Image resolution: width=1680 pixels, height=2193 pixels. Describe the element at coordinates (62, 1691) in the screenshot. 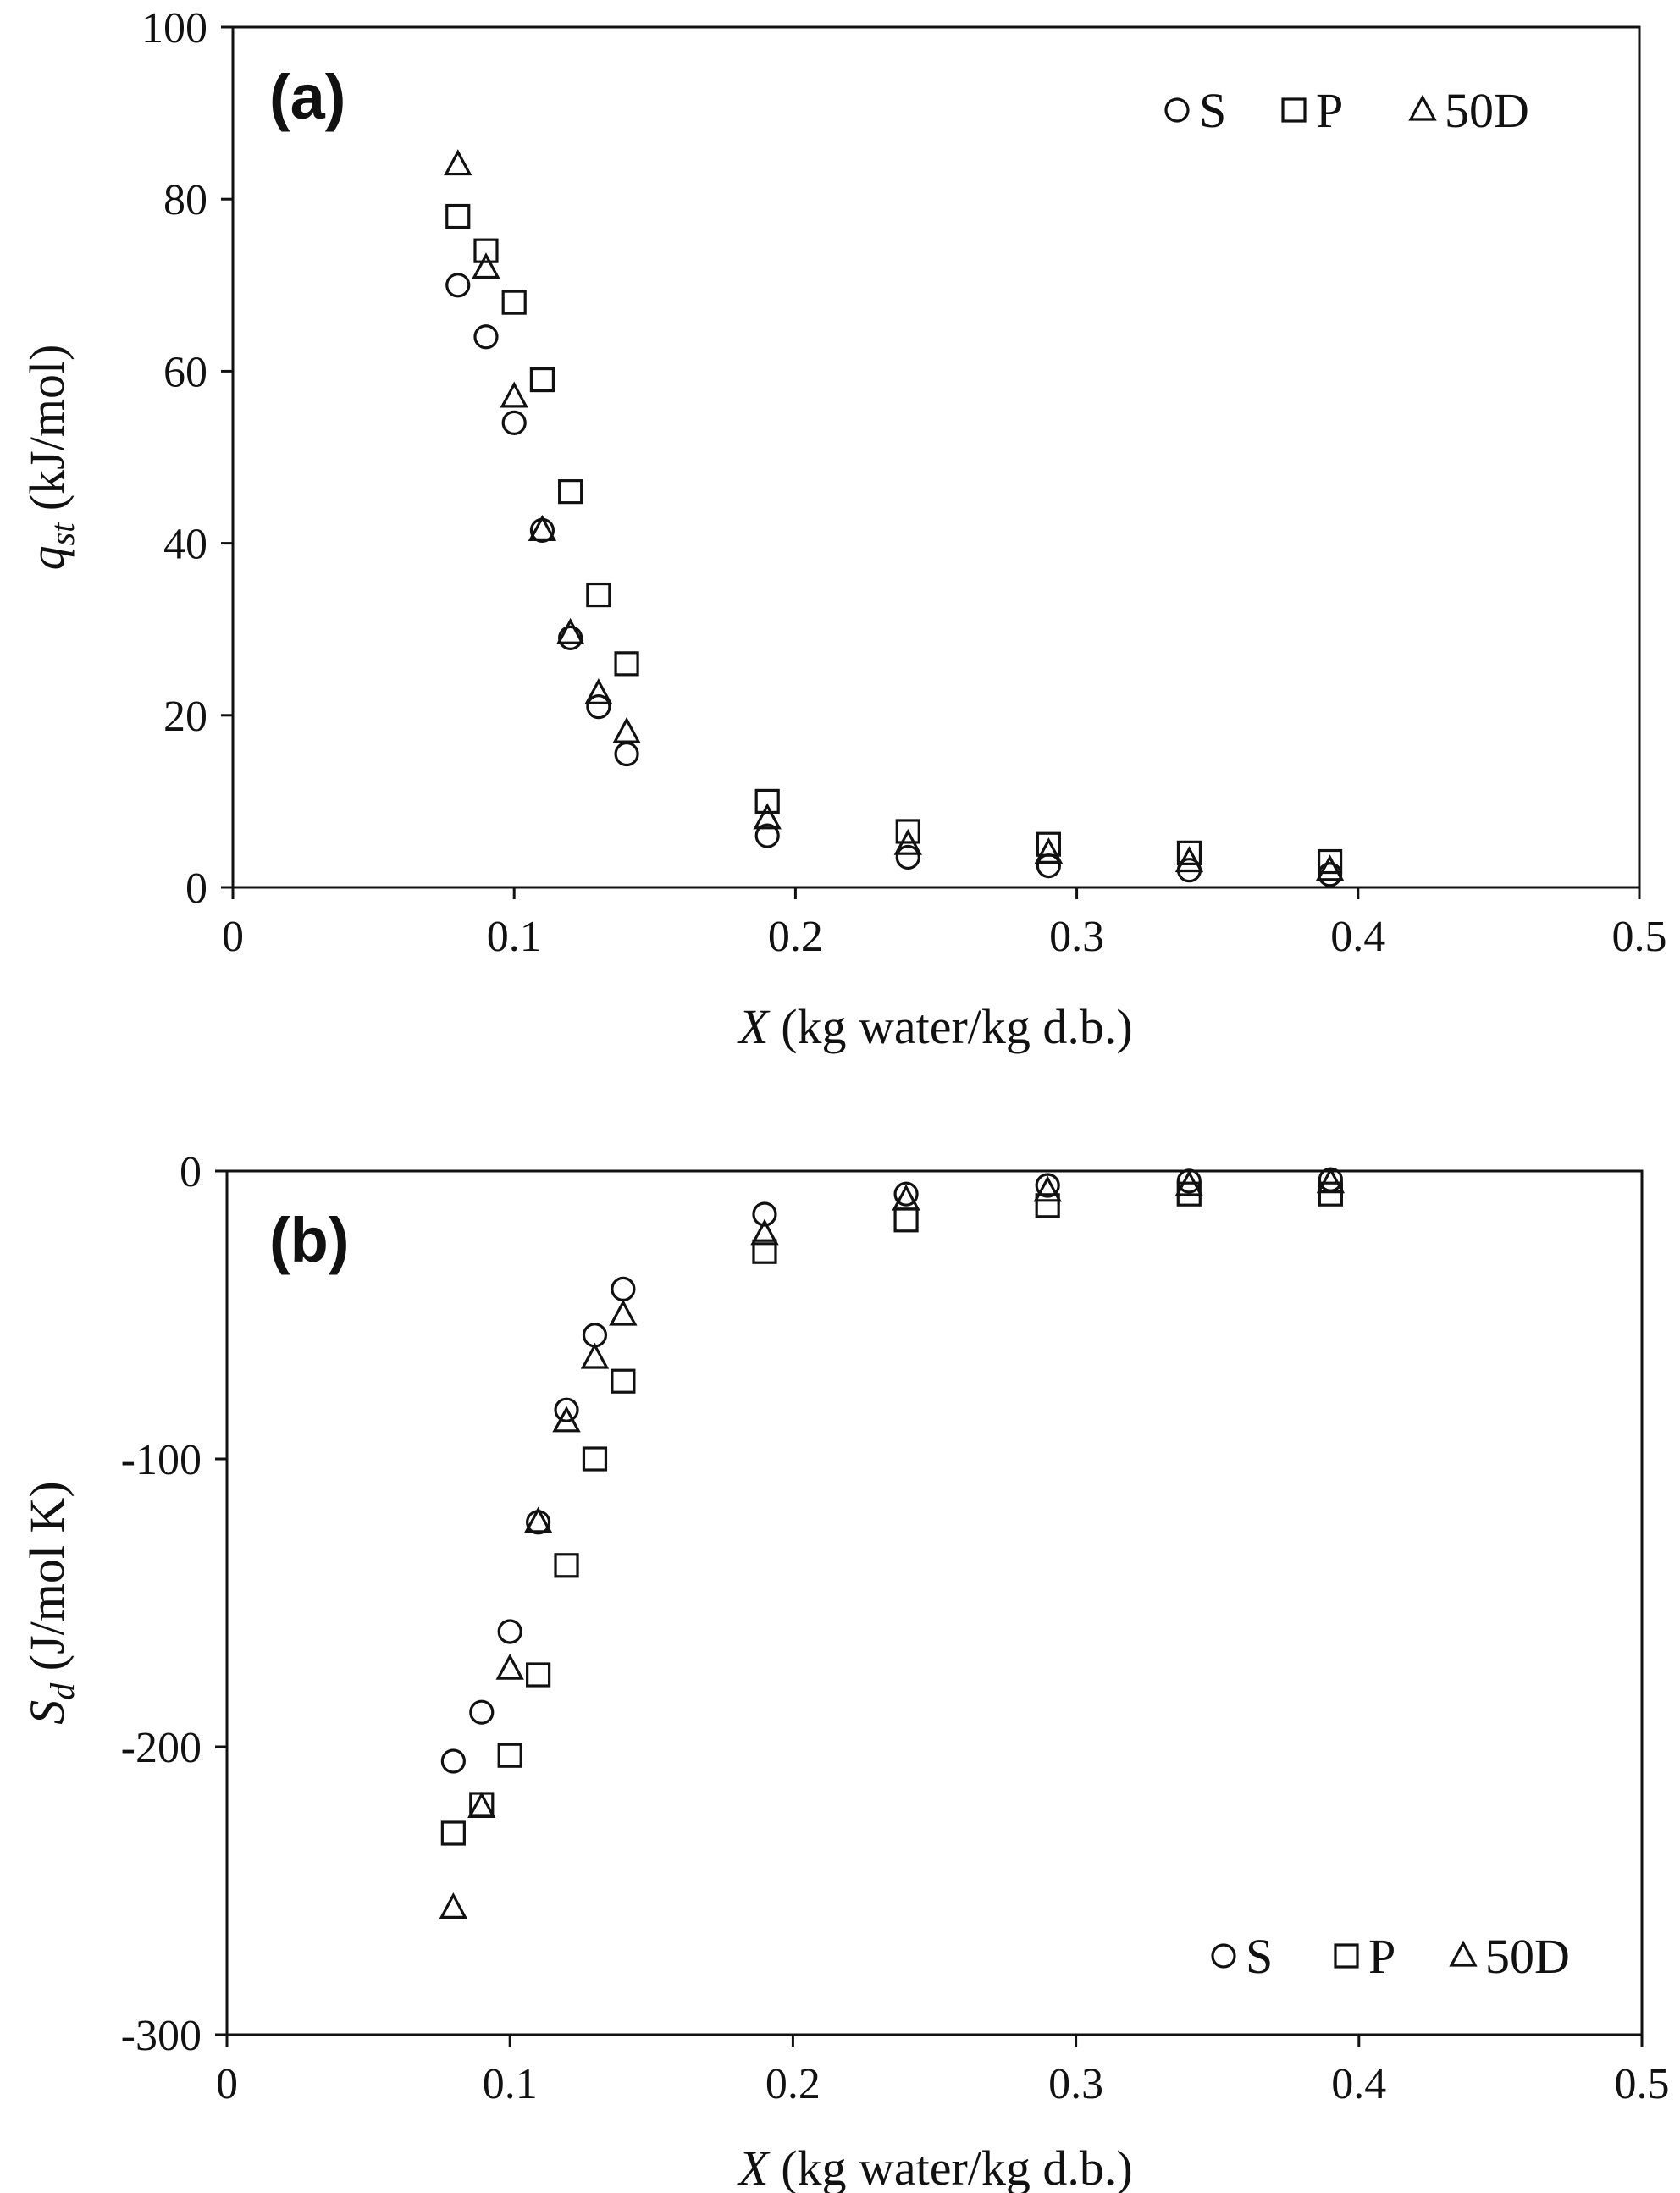

I see `panel-b-y-sub: d` at that location.